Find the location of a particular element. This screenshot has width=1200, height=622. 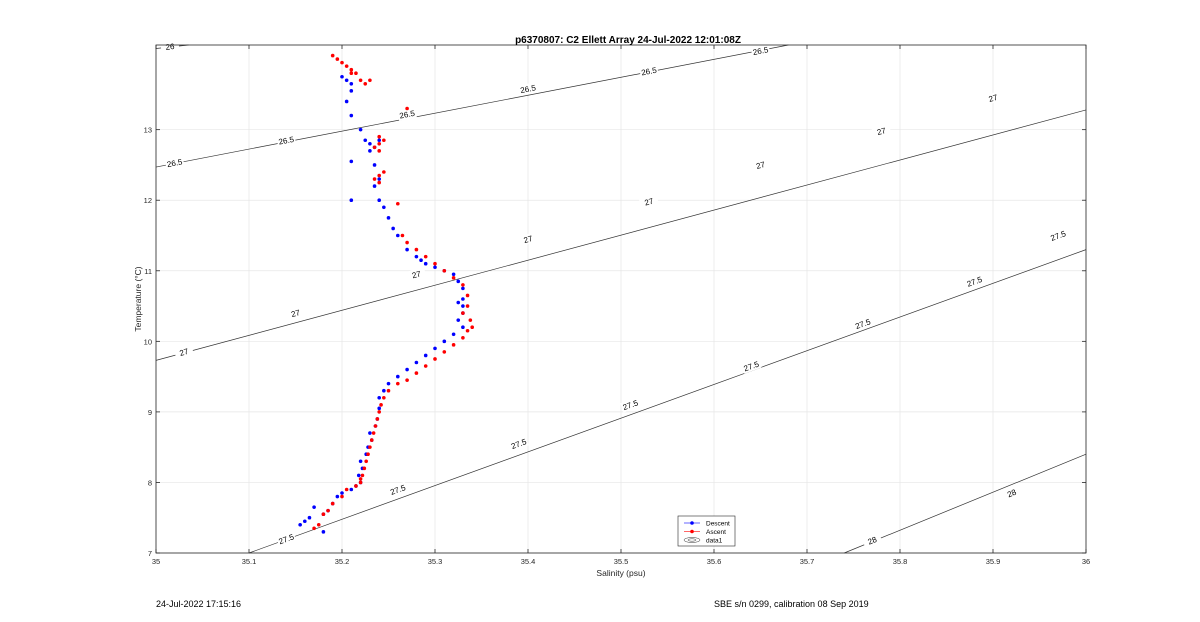

x-tick-label: 35.5 is located at coordinates (621, 561).